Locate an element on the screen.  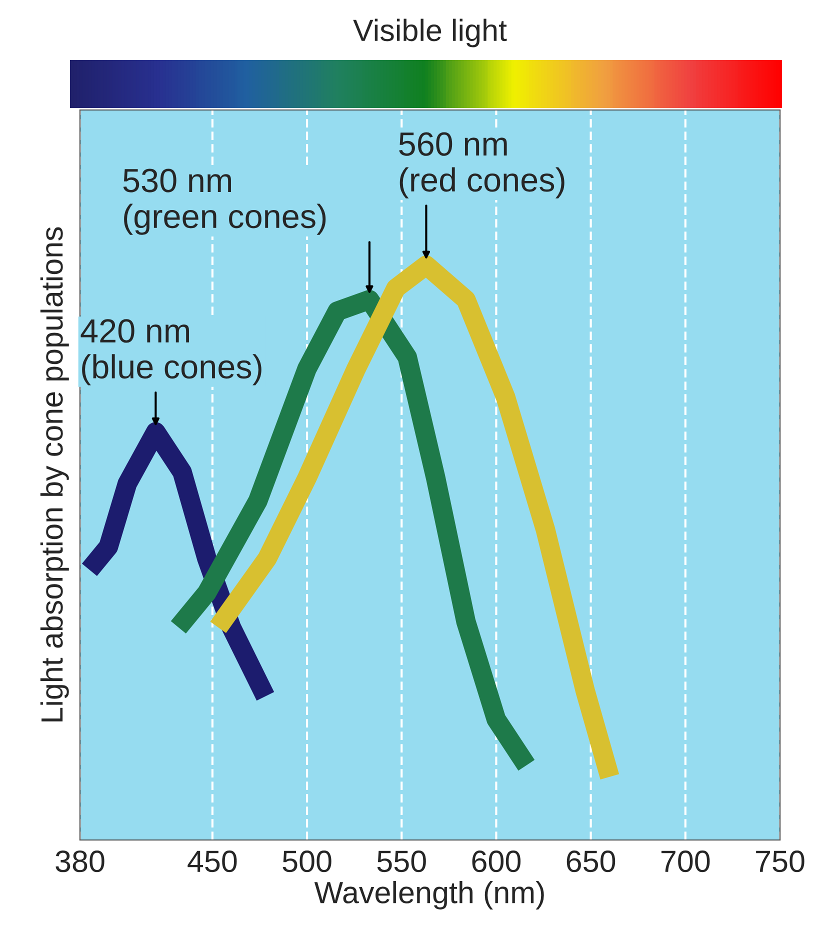
x-tick-label: 600 is located at coordinates (496, 861).